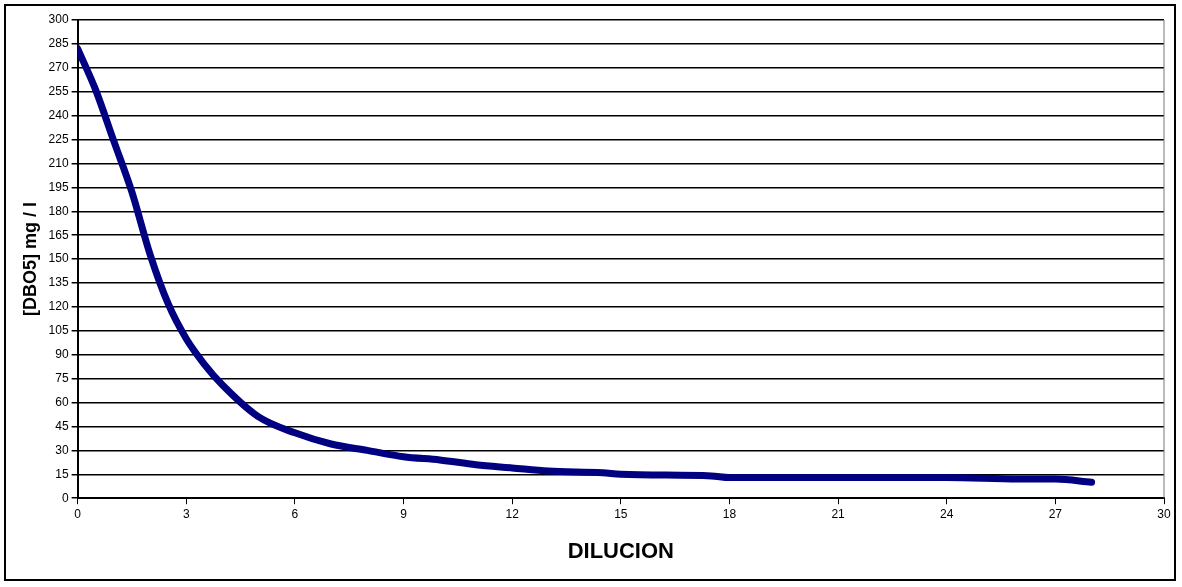 Image resolution: width=1182 pixels, height=587 pixels. Describe the element at coordinates (58, 234) in the screenshot. I see `y-tick-label: 165` at that location.